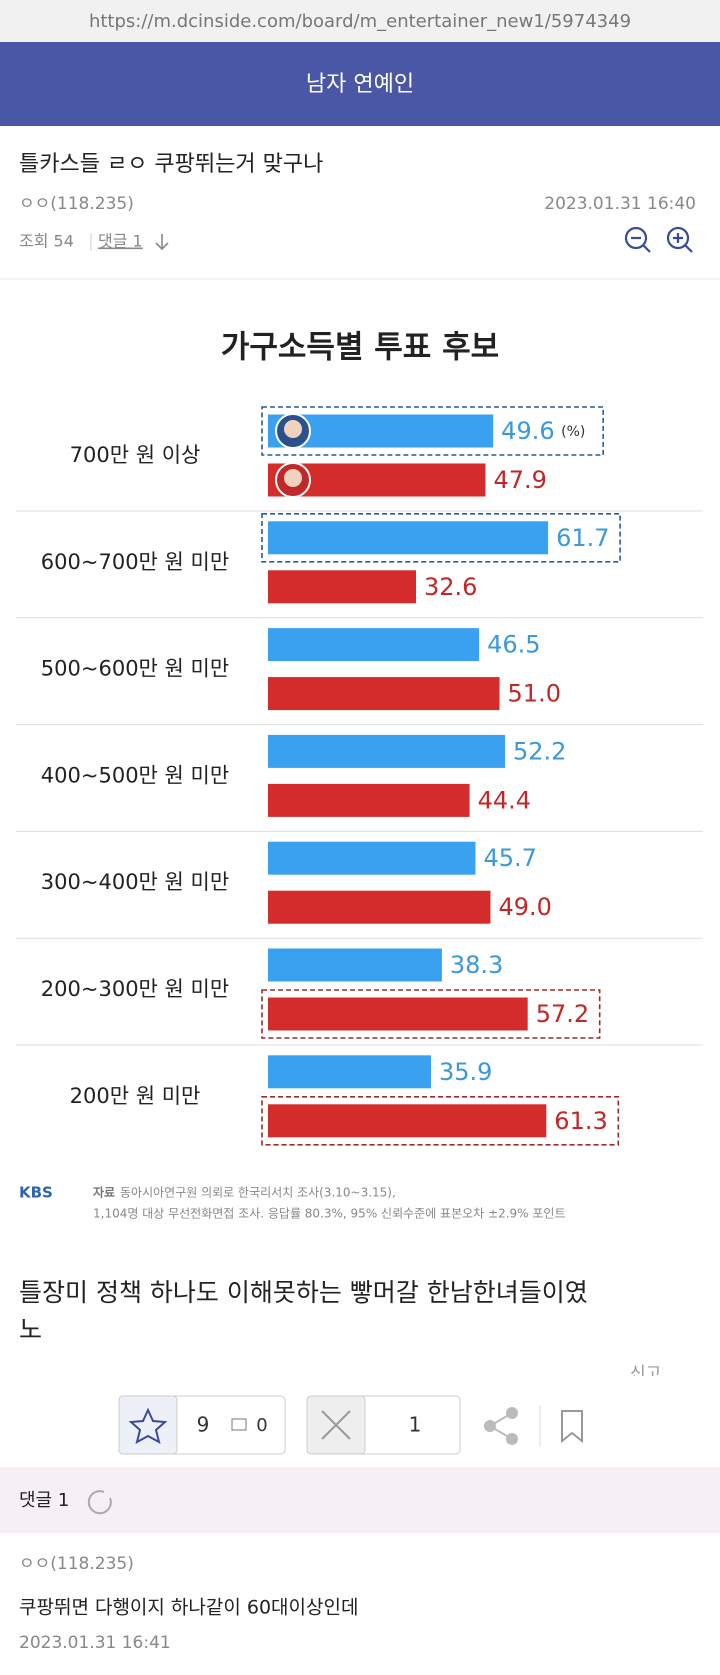 The width and height of the screenshot is (720, 1675). I want to click on category-label: 200만 원 미만, so click(135, 1096).